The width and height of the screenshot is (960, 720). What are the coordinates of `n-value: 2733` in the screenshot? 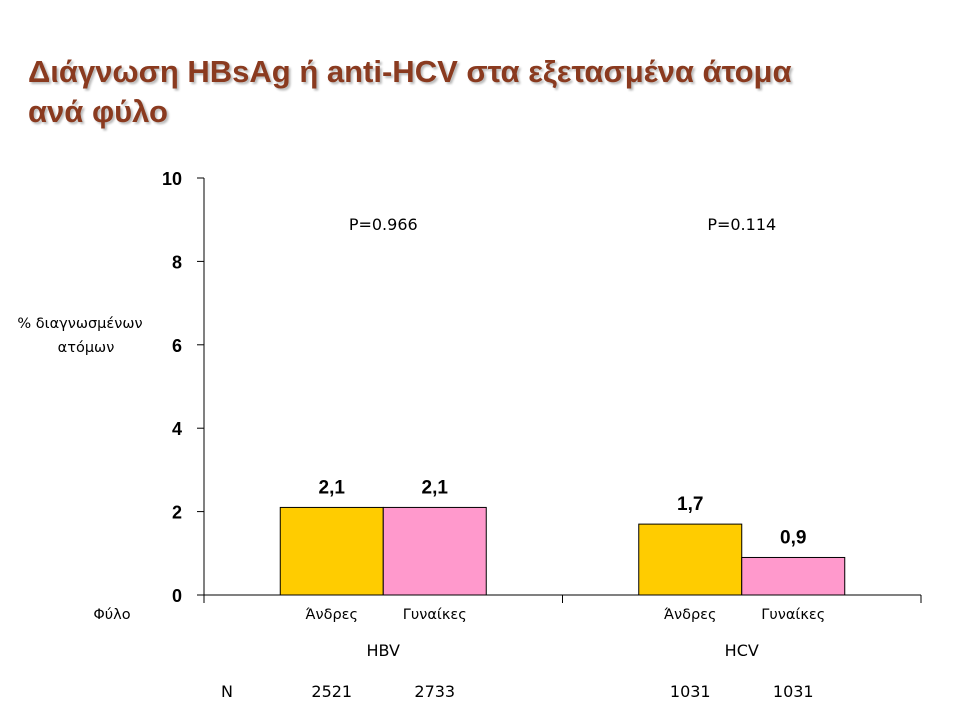 It's located at (434, 691).